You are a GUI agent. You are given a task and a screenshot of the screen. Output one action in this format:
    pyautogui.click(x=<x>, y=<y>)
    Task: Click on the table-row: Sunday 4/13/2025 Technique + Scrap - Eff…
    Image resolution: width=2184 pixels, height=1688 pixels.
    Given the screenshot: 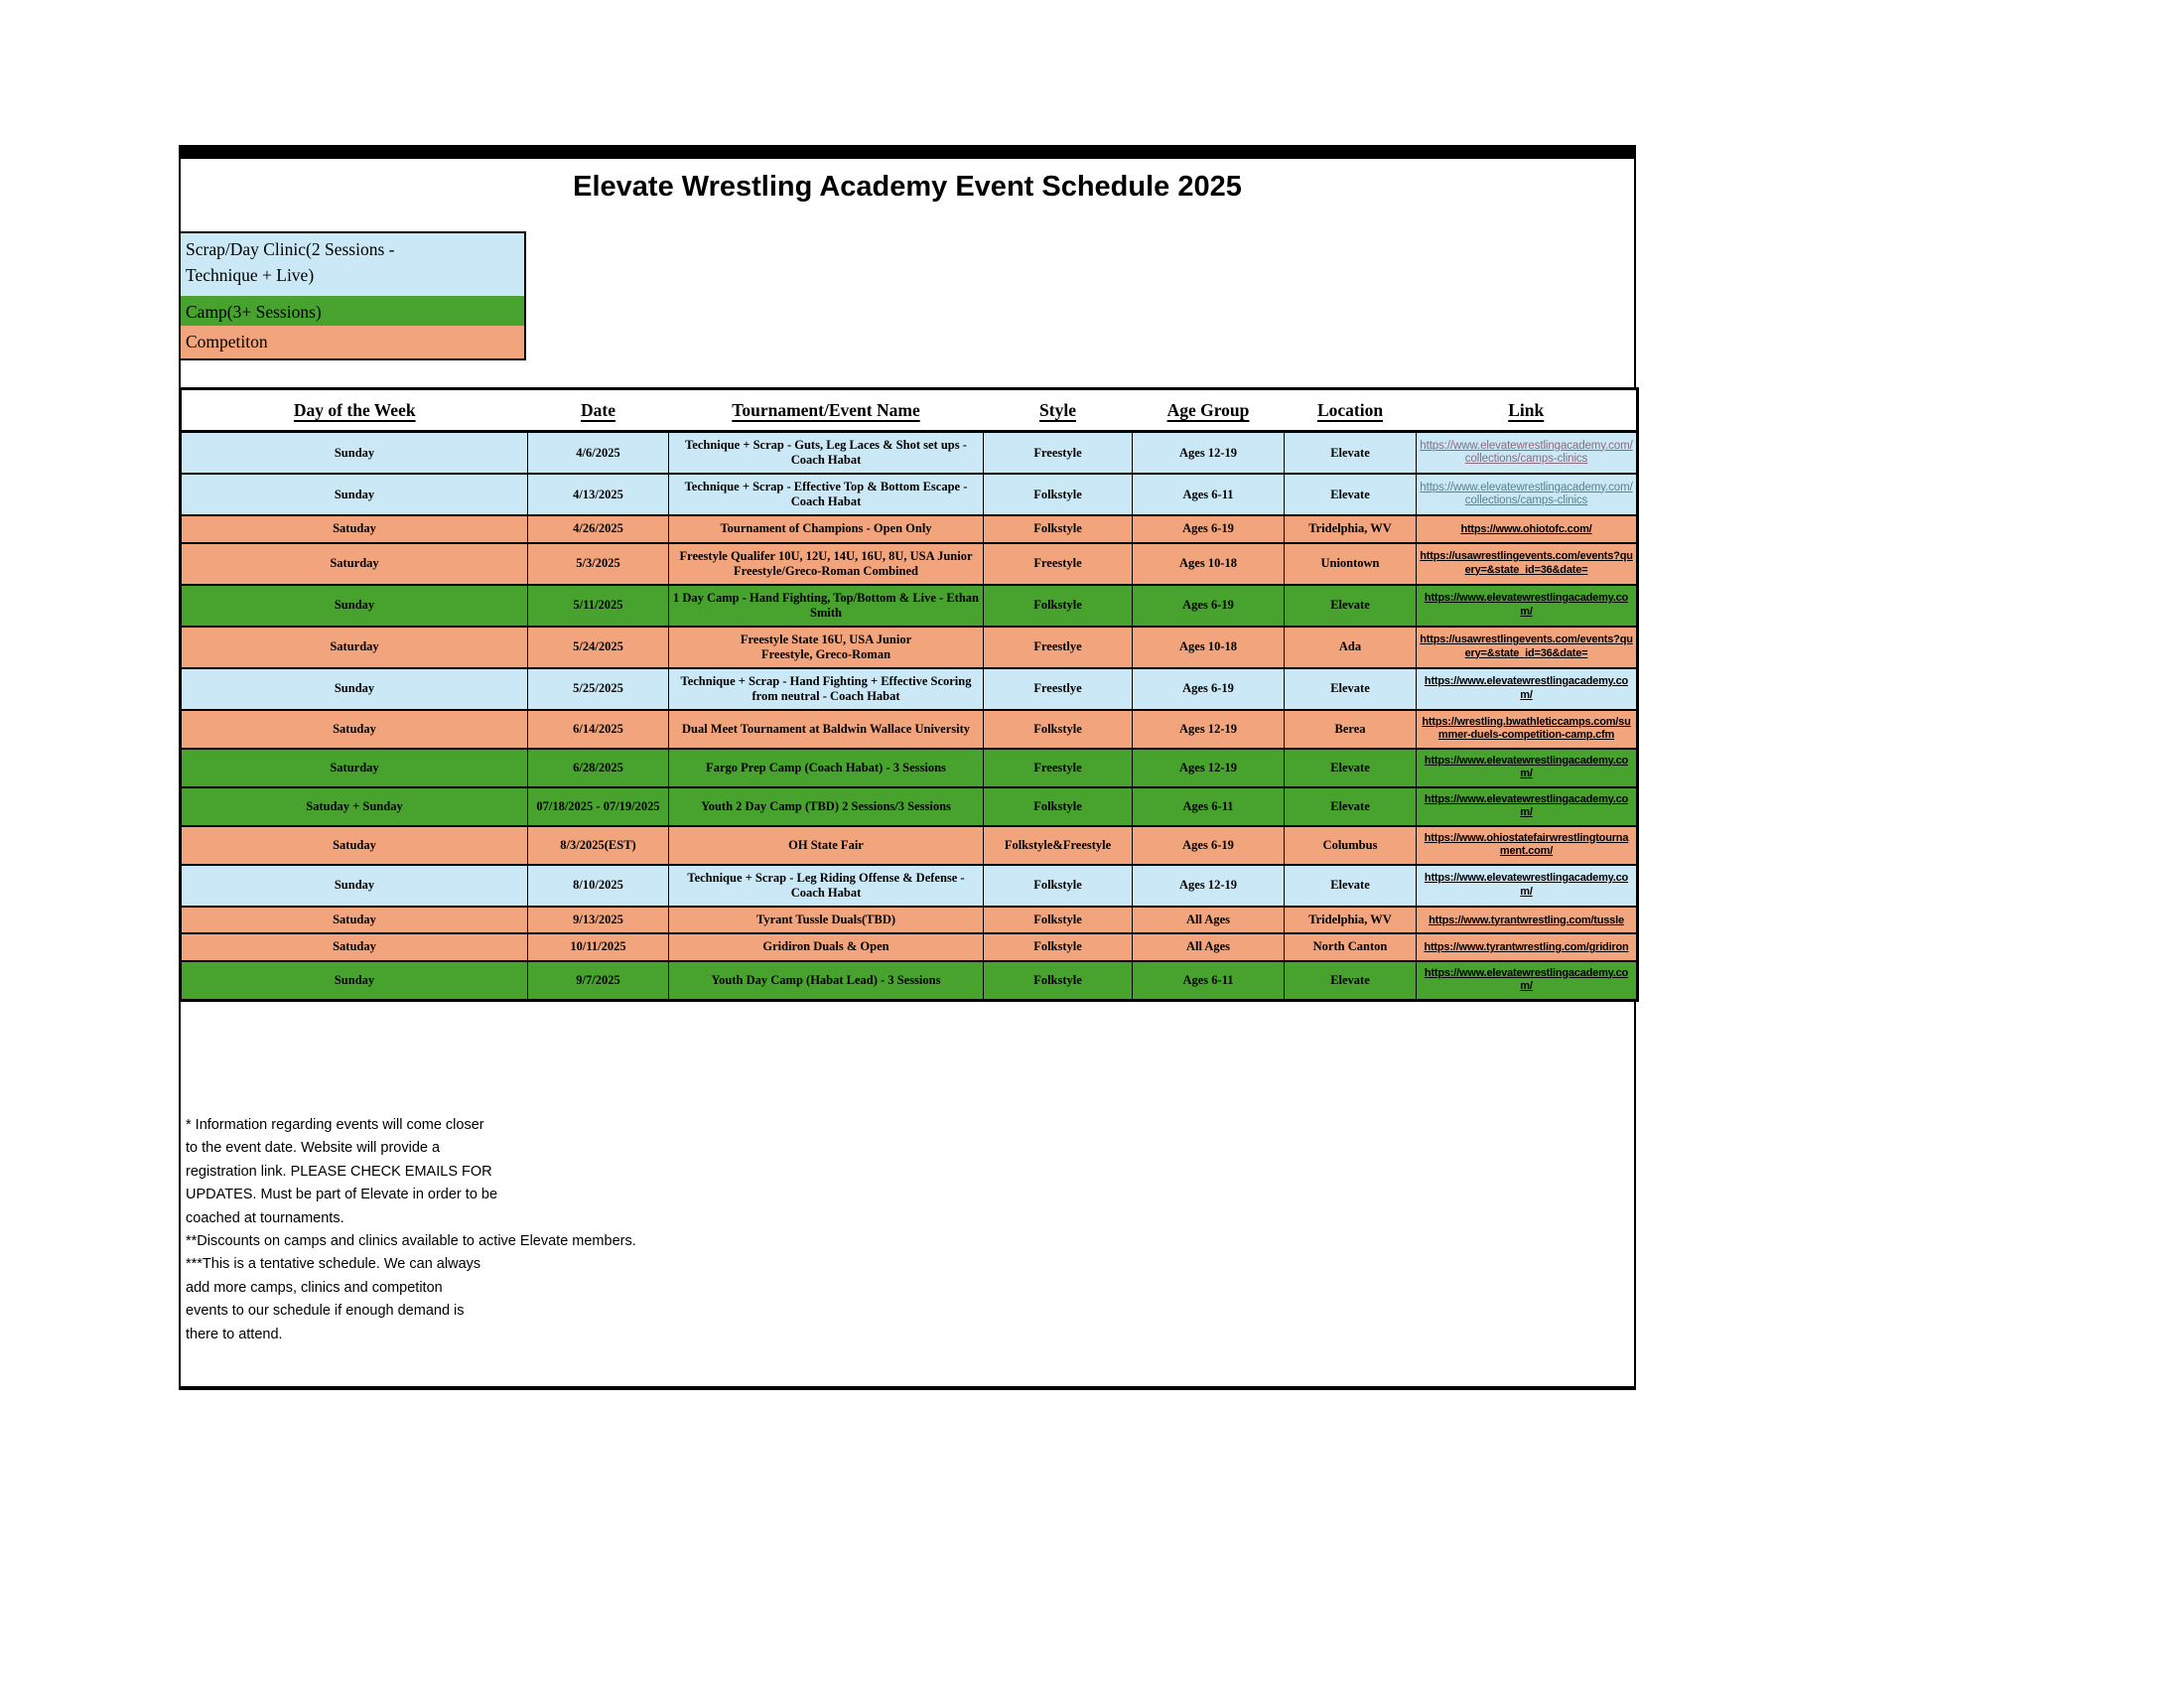 What is the action you would take?
    pyautogui.click(x=909, y=494)
    